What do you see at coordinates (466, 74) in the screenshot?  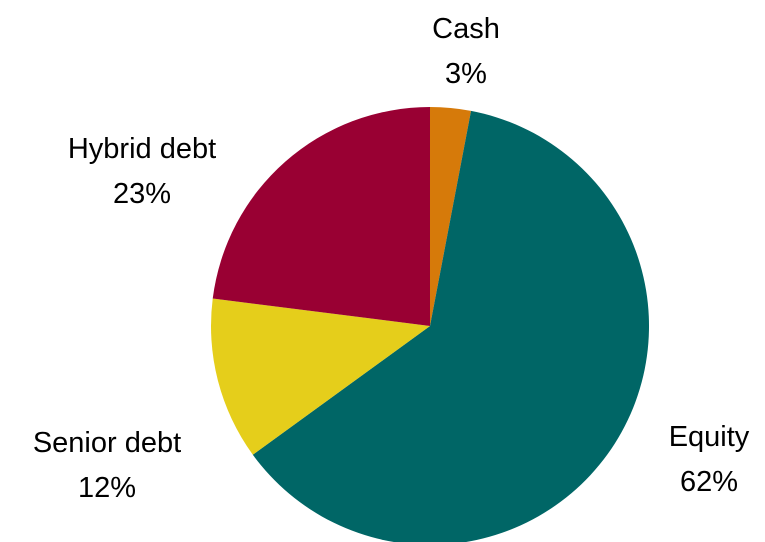 I see `label-cash-value: 3%` at bounding box center [466, 74].